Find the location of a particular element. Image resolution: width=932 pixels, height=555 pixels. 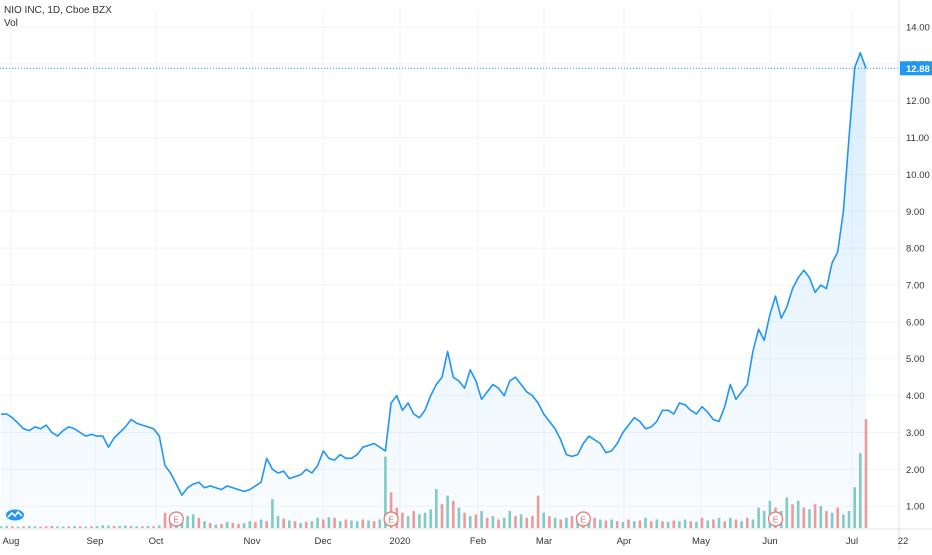

volume-label: Vol is located at coordinates (11, 23).